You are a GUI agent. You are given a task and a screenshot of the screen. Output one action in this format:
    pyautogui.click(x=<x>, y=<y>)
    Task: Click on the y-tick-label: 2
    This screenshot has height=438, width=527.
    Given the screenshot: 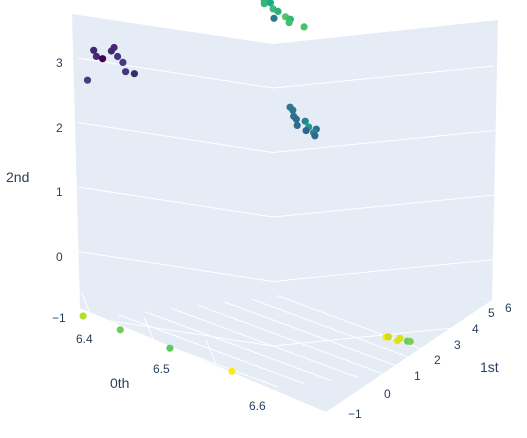 What is the action you would take?
    pyautogui.click(x=437, y=360)
    